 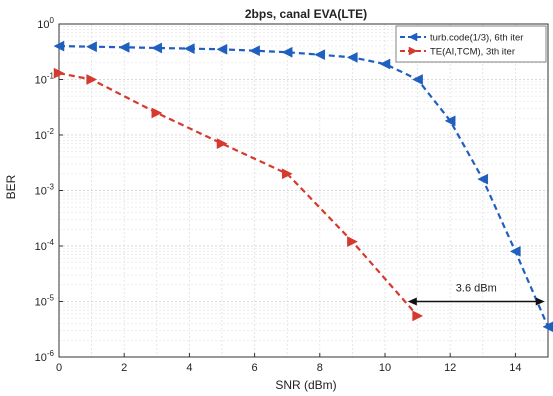 What do you see at coordinates (45, 134) in the screenshot?
I see `y-tick-label: 10⁻²` at bounding box center [45, 134].